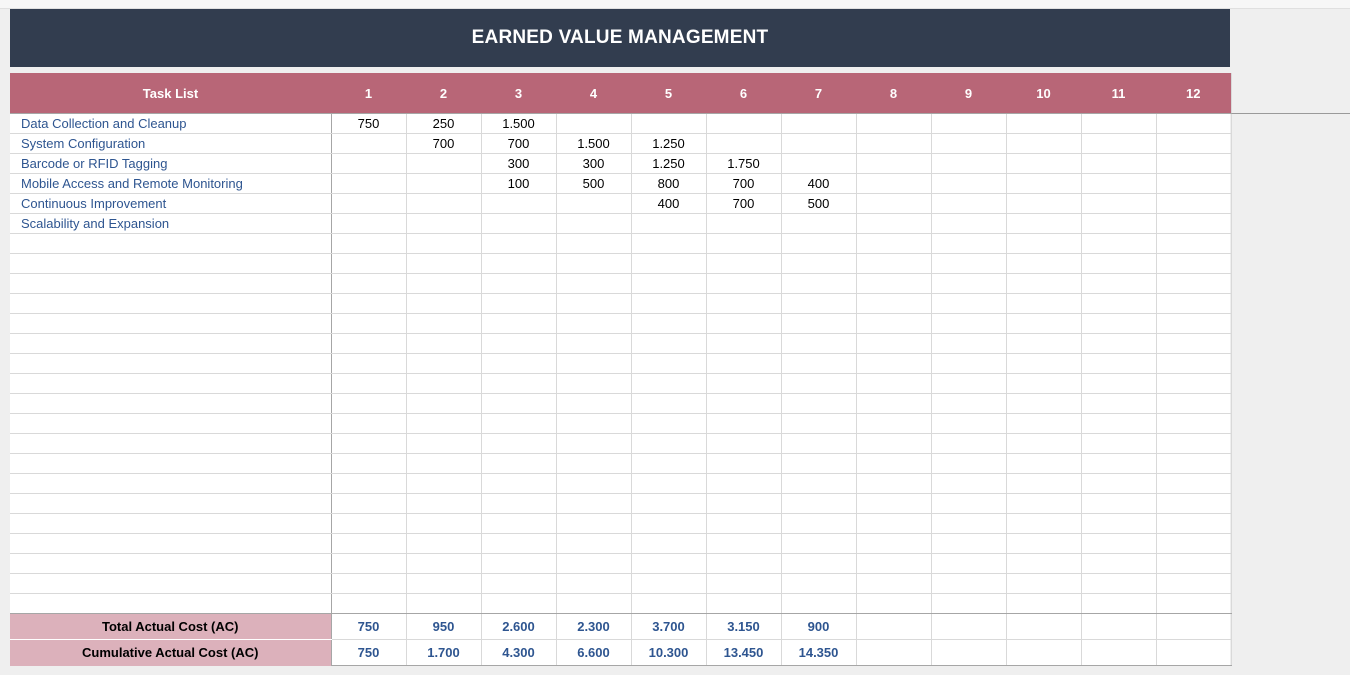 Image resolution: width=1350 pixels, height=675 pixels. Describe the element at coordinates (743, 93) in the screenshot. I see `period-header-6: 6` at that location.